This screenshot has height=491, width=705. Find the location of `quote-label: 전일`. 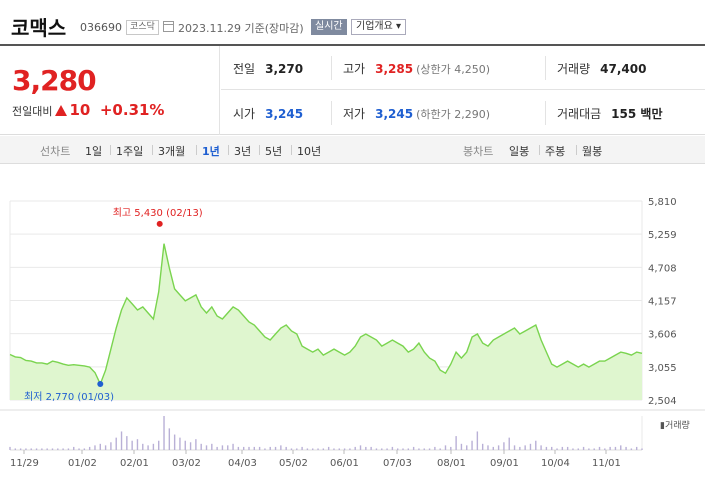

quote-label: 전일 is located at coordinates (244, 69).